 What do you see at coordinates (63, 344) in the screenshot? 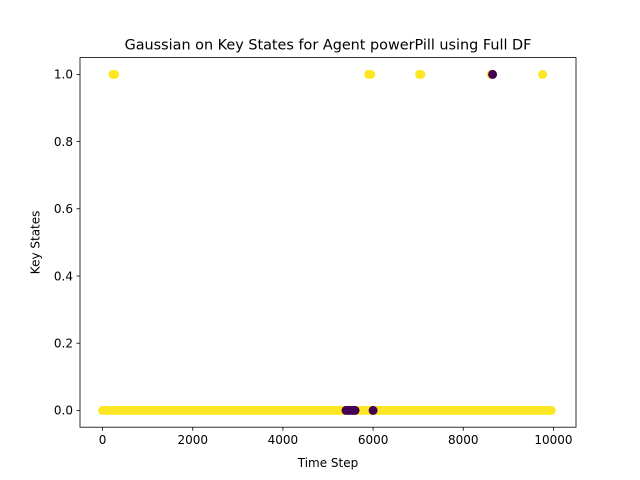
I see `y-tick-label: 0.2` at bounding box center [63, 344].